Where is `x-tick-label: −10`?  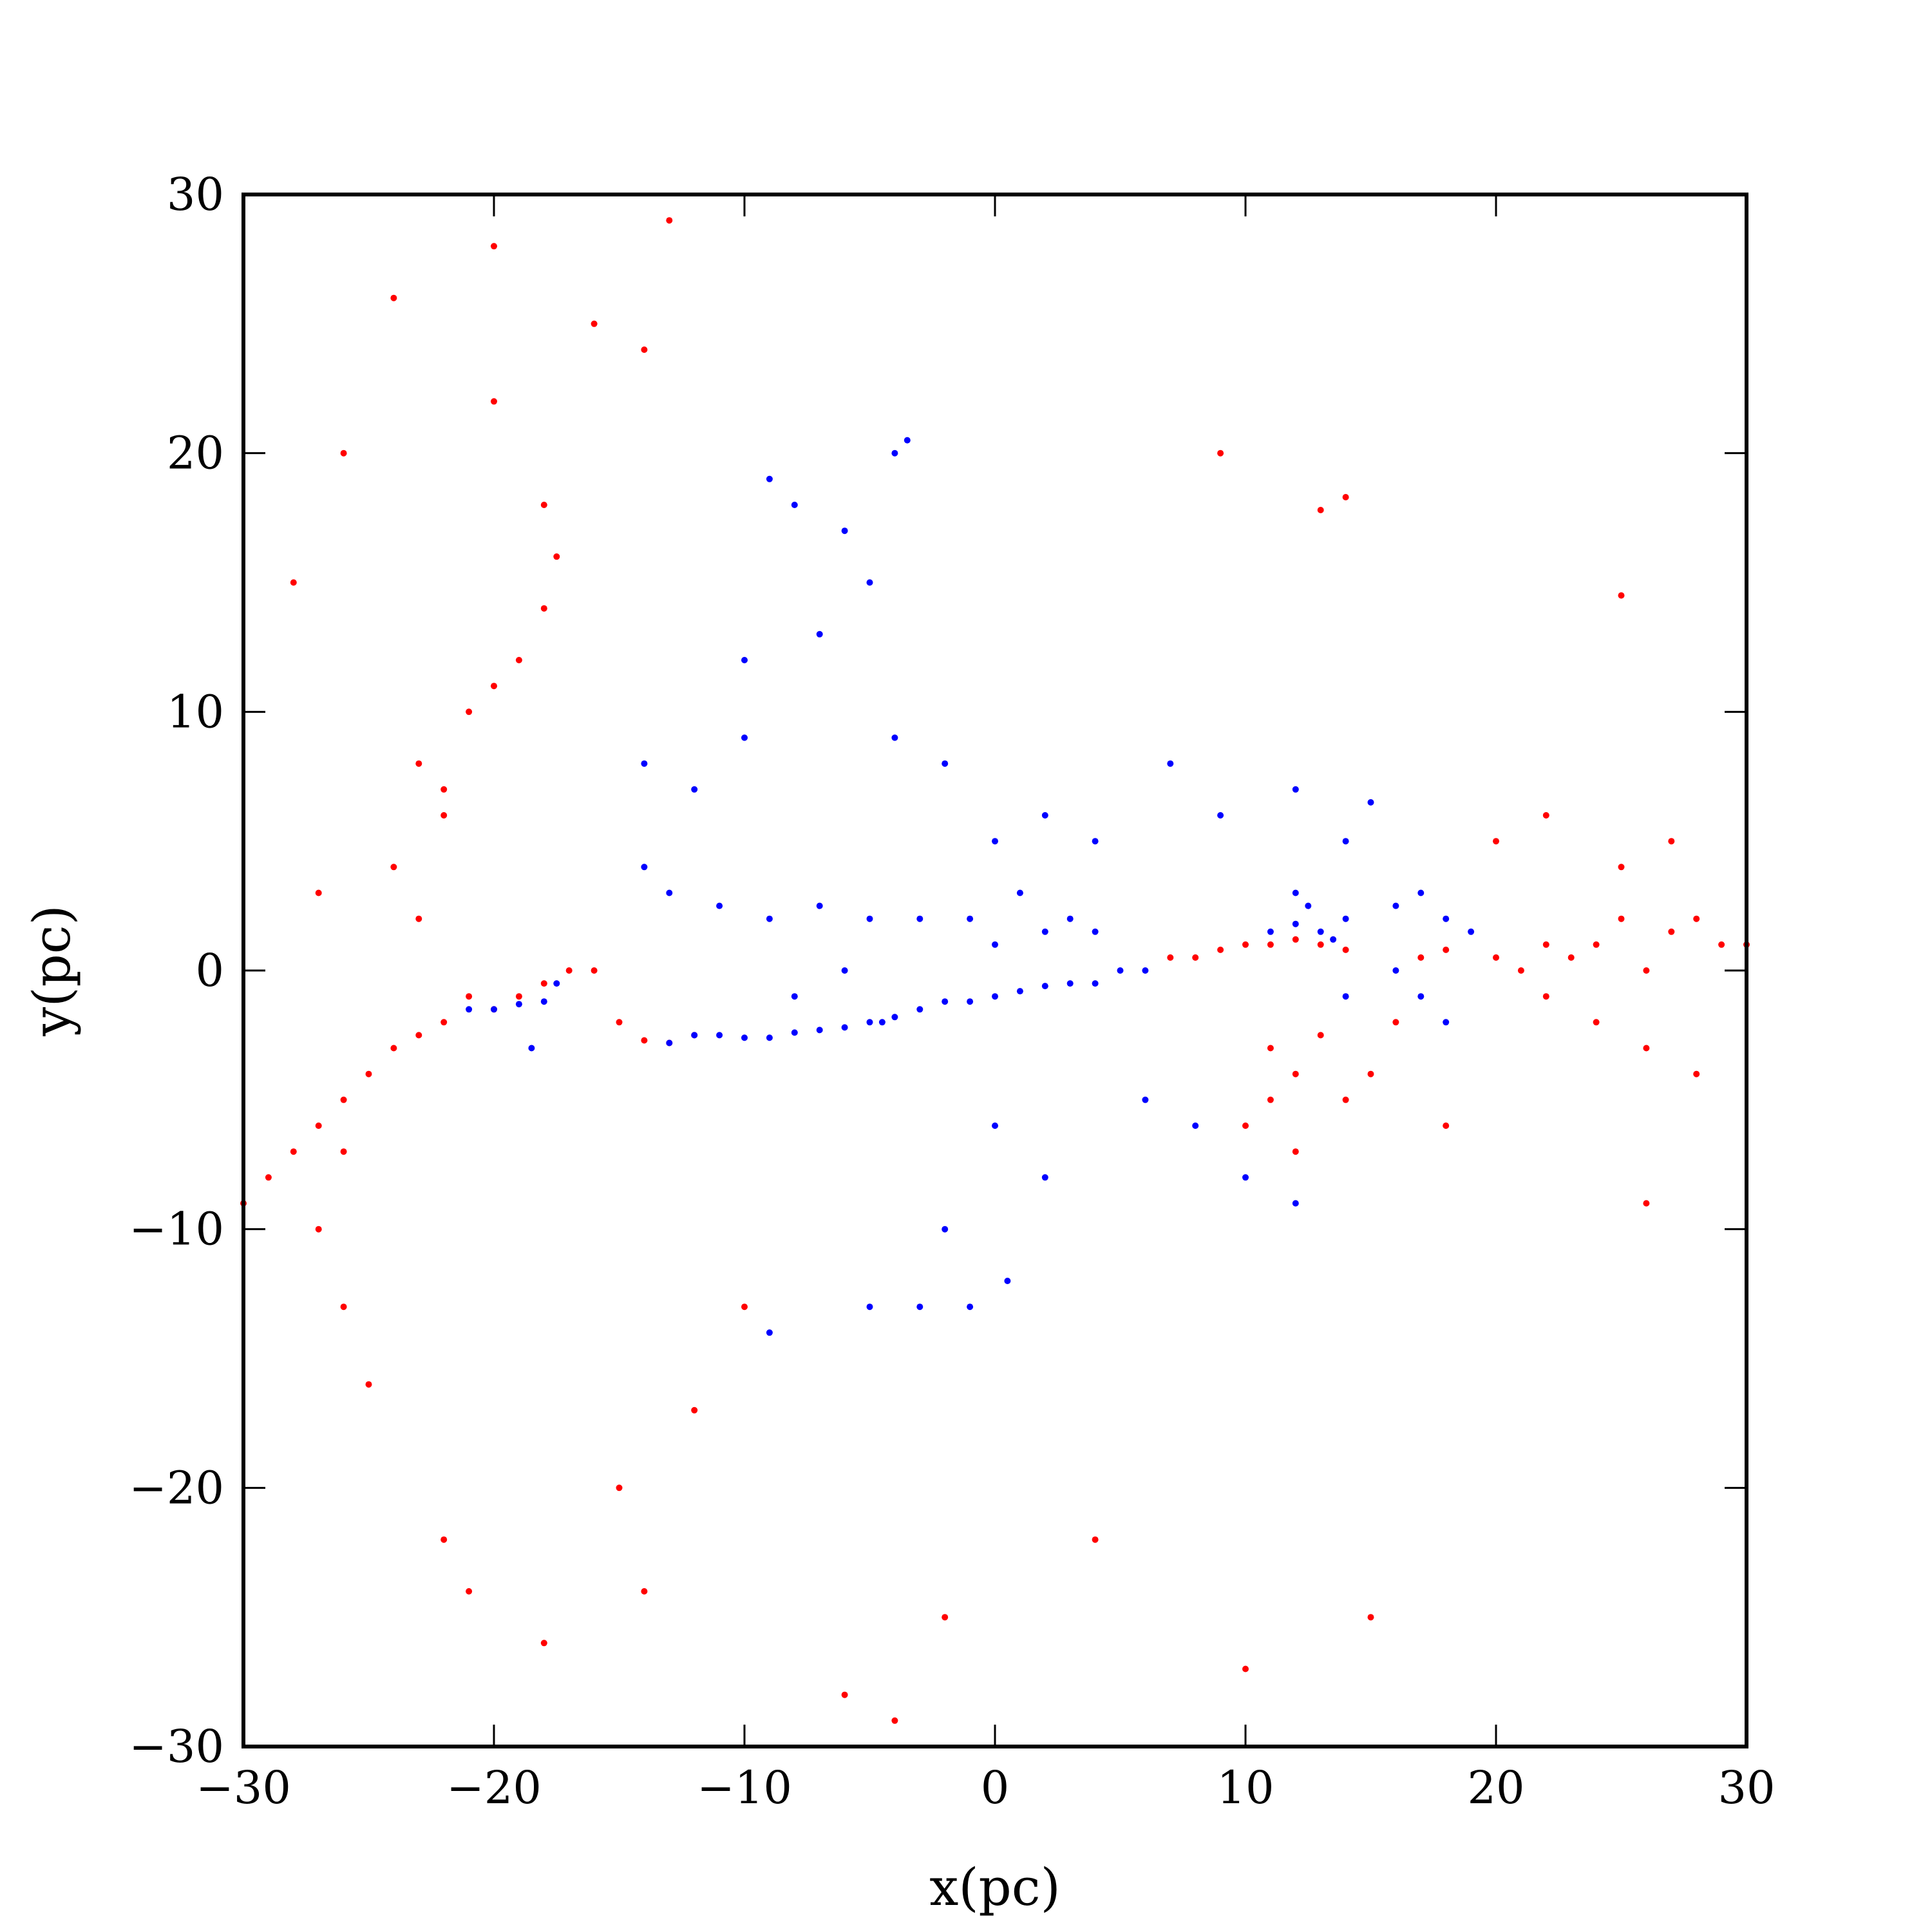 x-tick-label: −10 is located at coordinates (745, 1787).